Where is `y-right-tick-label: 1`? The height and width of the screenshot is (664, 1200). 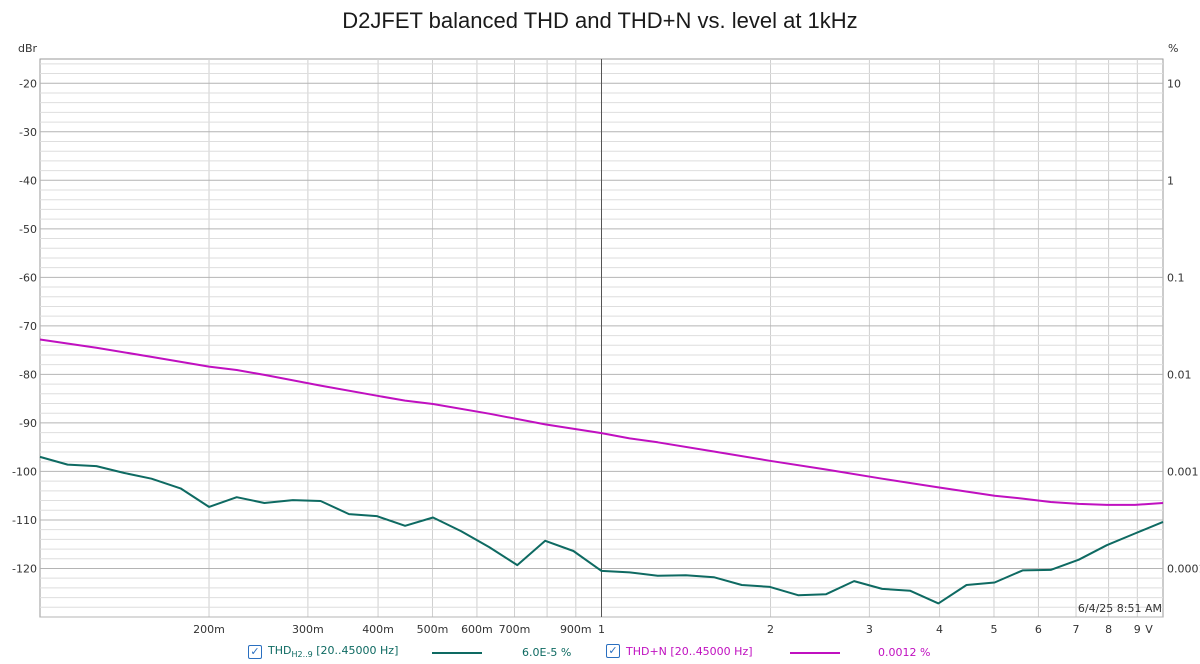
y-right-tick-label: 1 is located at coordinates (1170, 180).